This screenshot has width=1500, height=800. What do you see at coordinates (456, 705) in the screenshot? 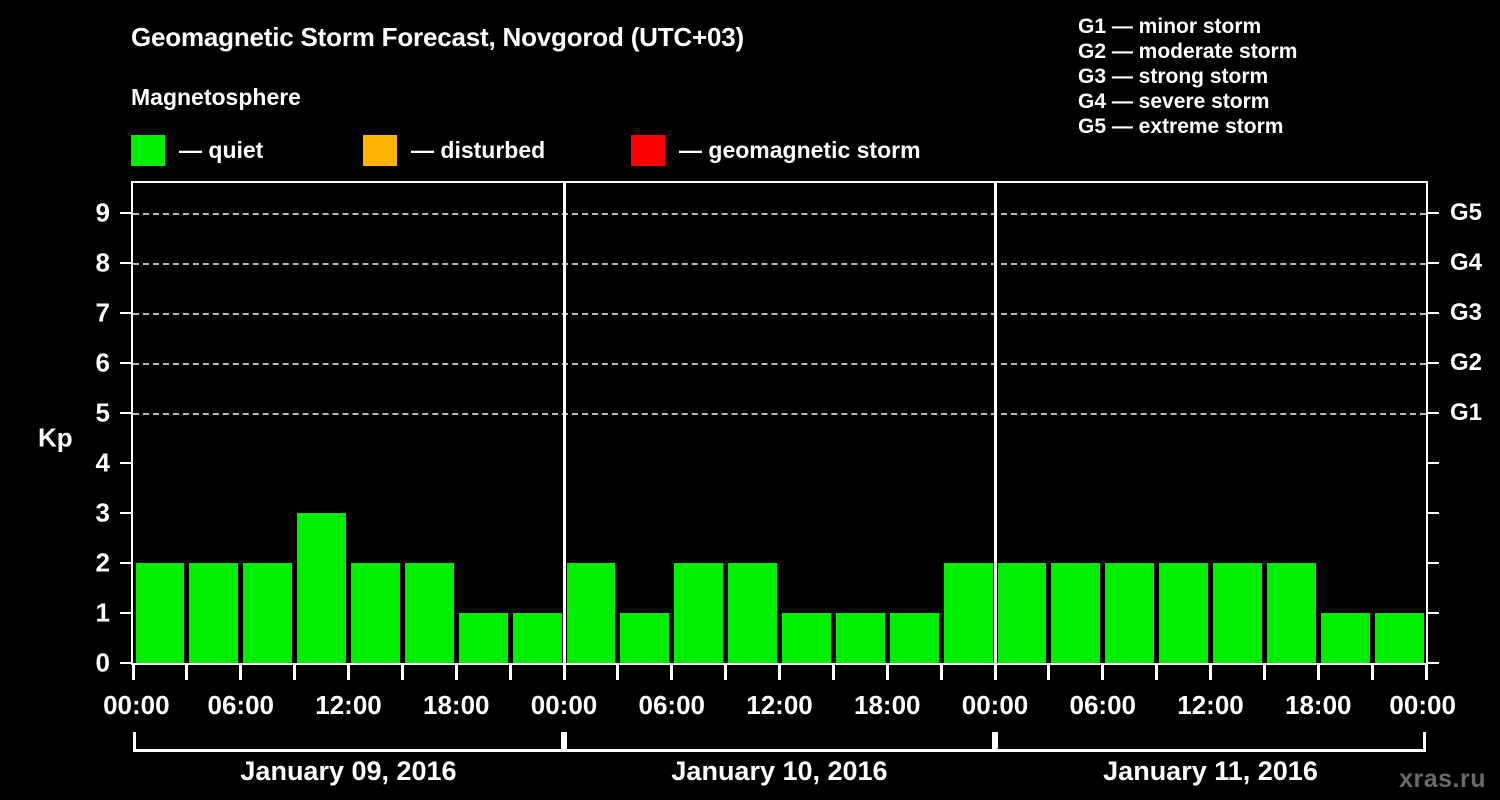
I see `x-axis-label-3: 18:00` at bounding box center [456, 705].